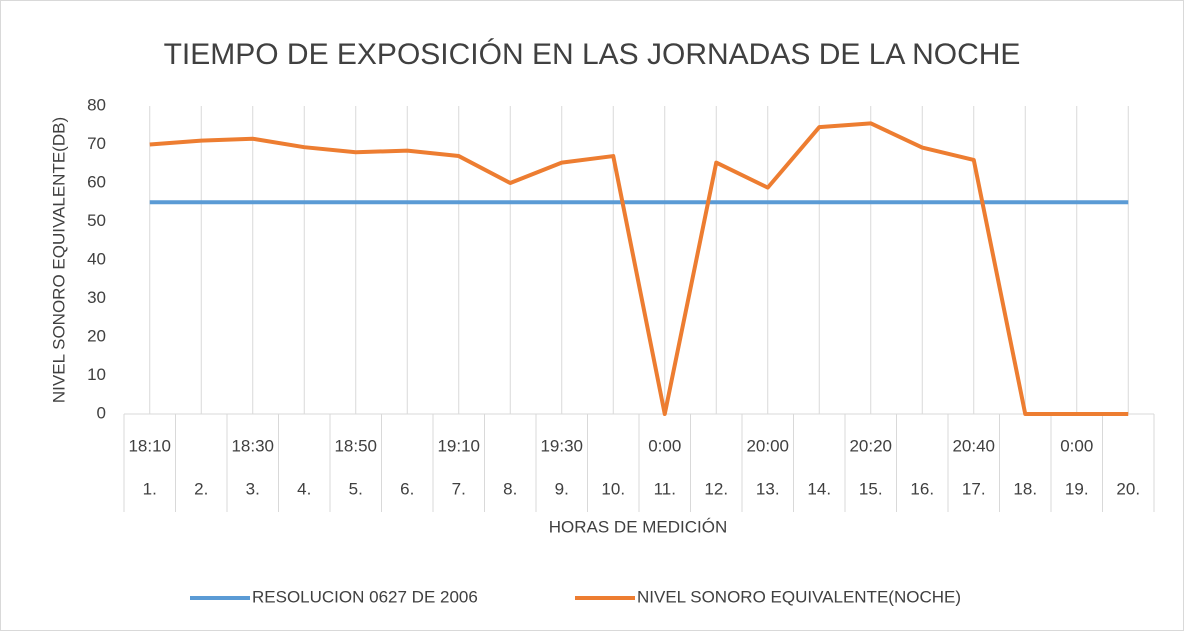 This screenshot has height=631, width=1184. What do you see at coordinates (1128, 488) in the screenshot?
I see `x-tick-label: 20.` at bounding box center [1128, 488].